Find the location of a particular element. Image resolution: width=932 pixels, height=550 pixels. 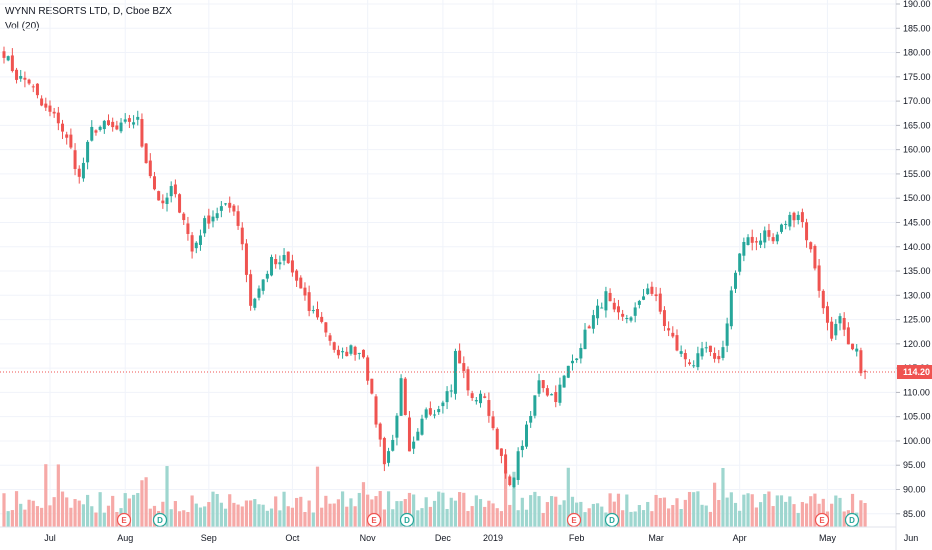

earnings-marker-label: E is located at coordinates (124, 520).